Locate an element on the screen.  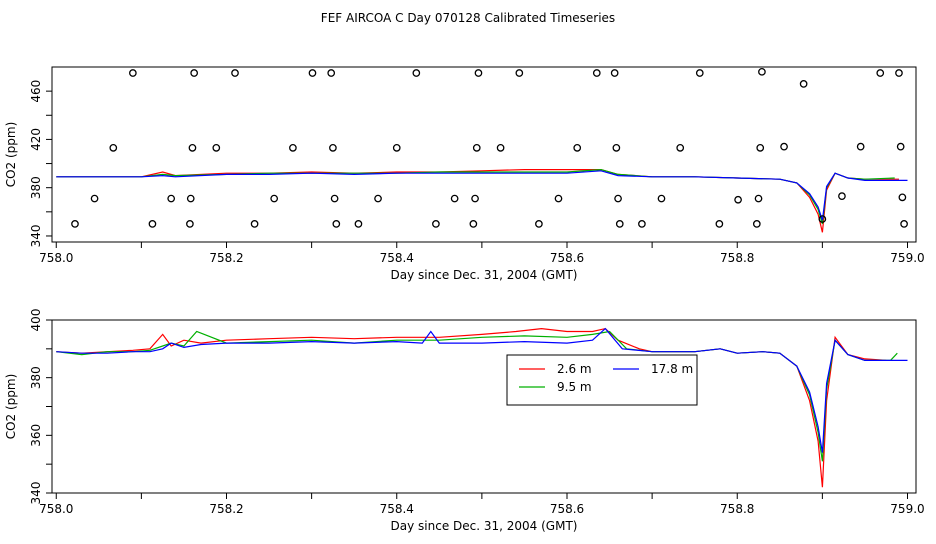
series-line-9-5-m is located at coordinates (475, 196).